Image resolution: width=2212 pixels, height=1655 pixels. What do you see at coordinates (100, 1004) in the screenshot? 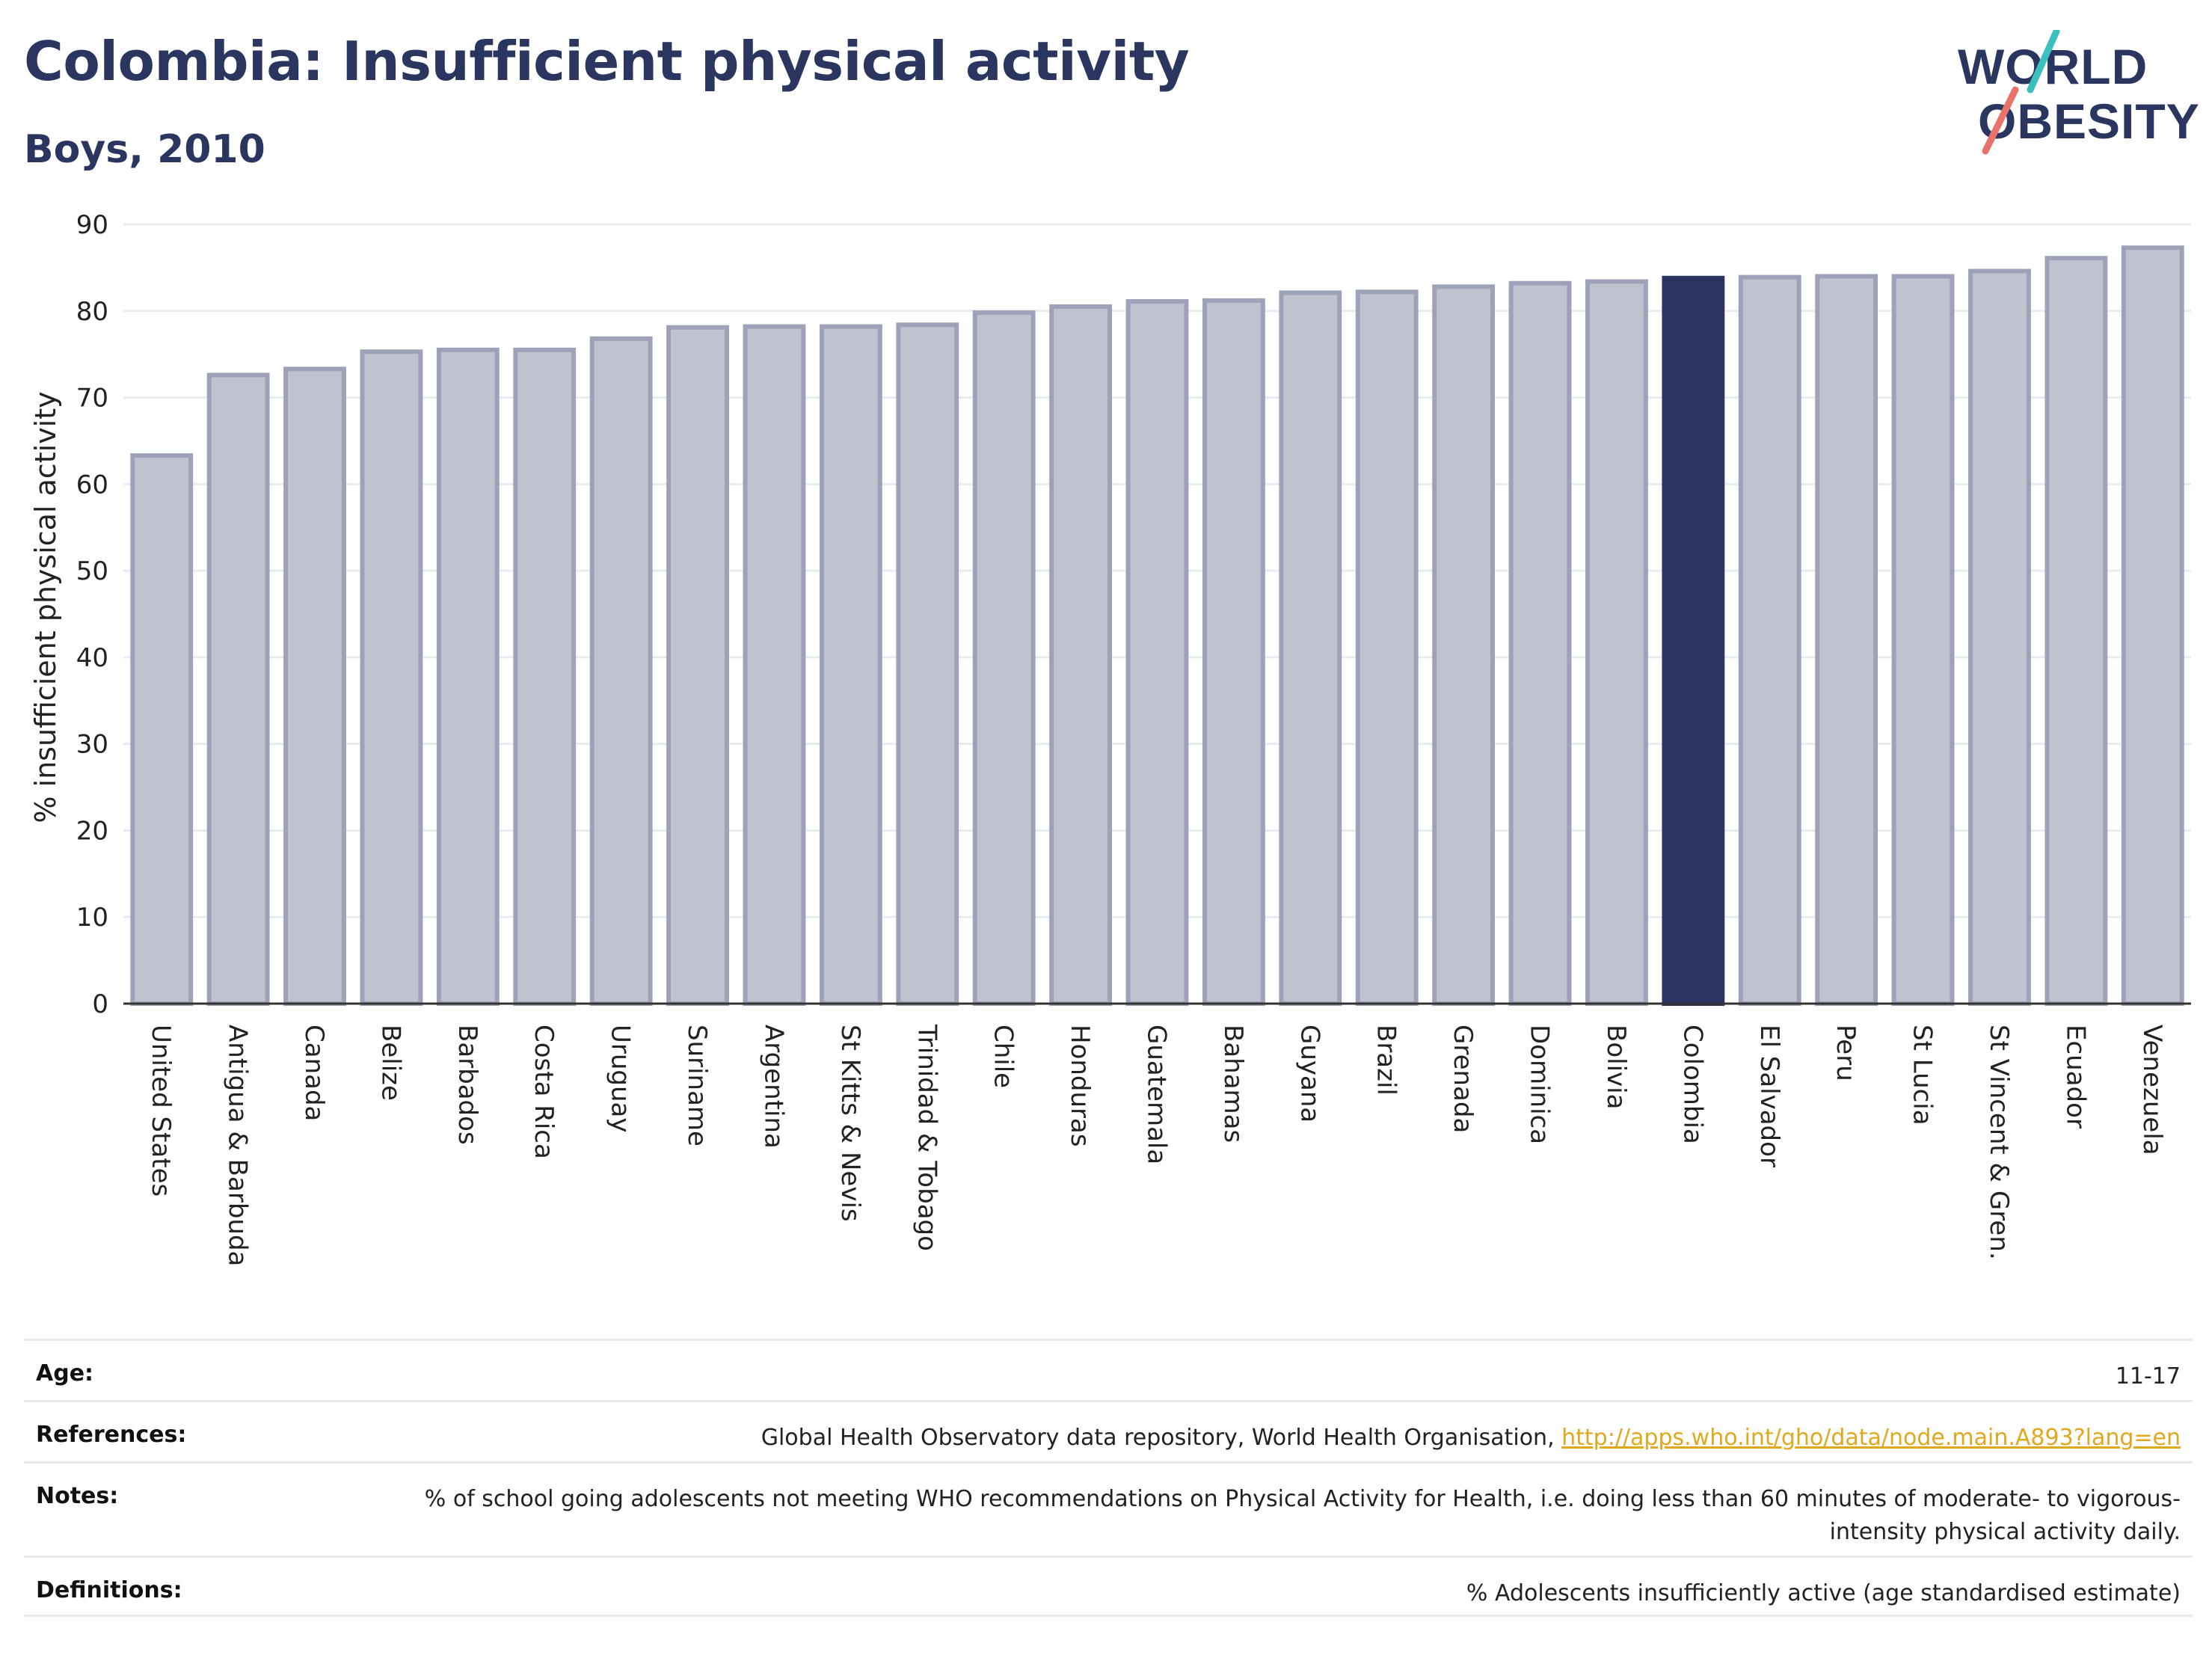
I see `y-tick-label: 0` at bounding box center [100, 1004].